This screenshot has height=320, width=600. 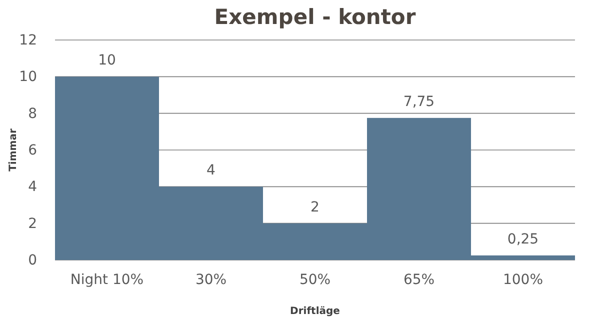 I want to click on x-tick-label: 30%, so click(x=211, y=280).